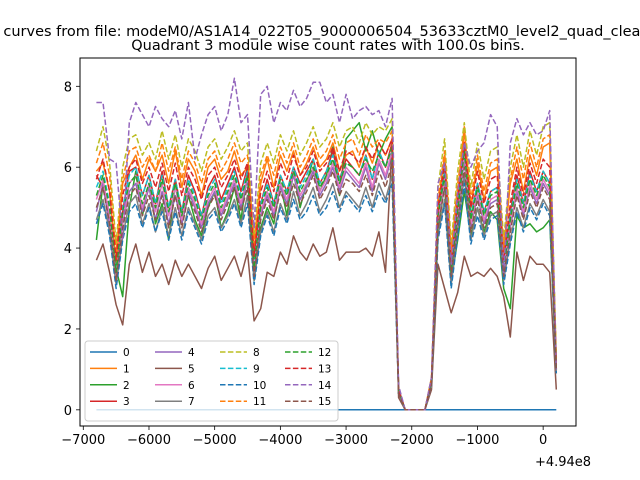 The width and height of the screenshot is (640, 480). What do you see at coordinates (346, 440) in the screenshot?
I see `x-tick-label: −3000` at bounding box center [346, 440].